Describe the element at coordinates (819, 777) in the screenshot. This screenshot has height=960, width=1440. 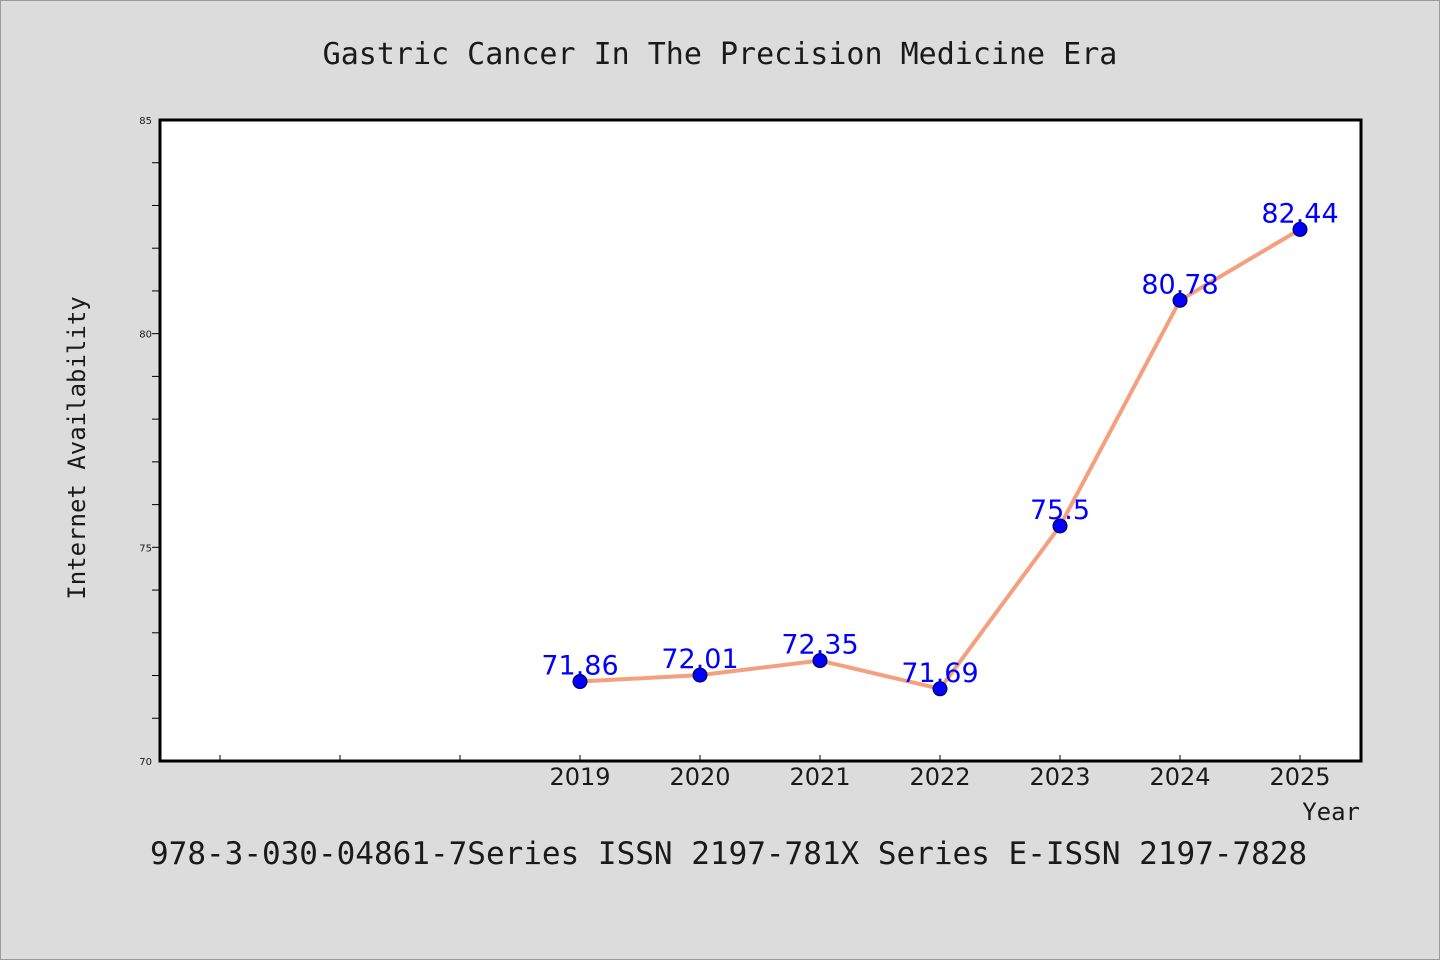
I see `x-tick-label: 2021` at that location.